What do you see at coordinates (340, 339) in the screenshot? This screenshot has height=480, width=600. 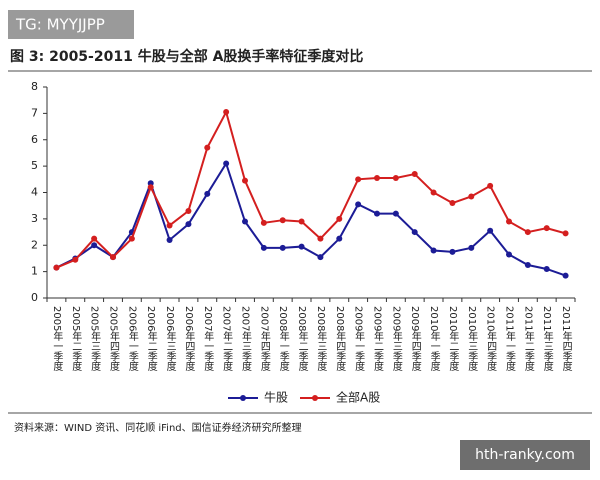 I see `x-tick-label: 2008年四季度` at bounding box center [340, 339].